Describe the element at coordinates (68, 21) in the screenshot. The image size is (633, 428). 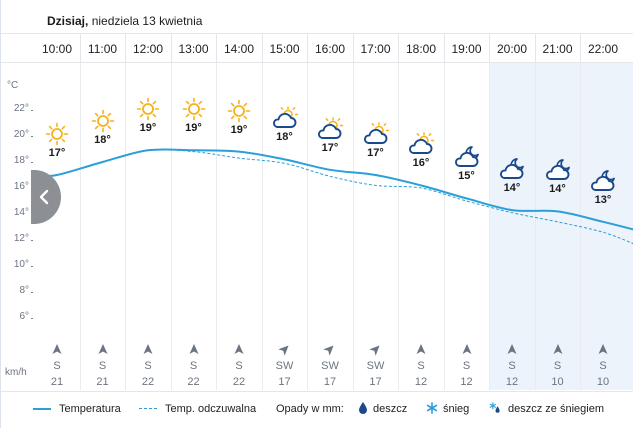
I see `date-today-label: Dzisiaj,` at that location.